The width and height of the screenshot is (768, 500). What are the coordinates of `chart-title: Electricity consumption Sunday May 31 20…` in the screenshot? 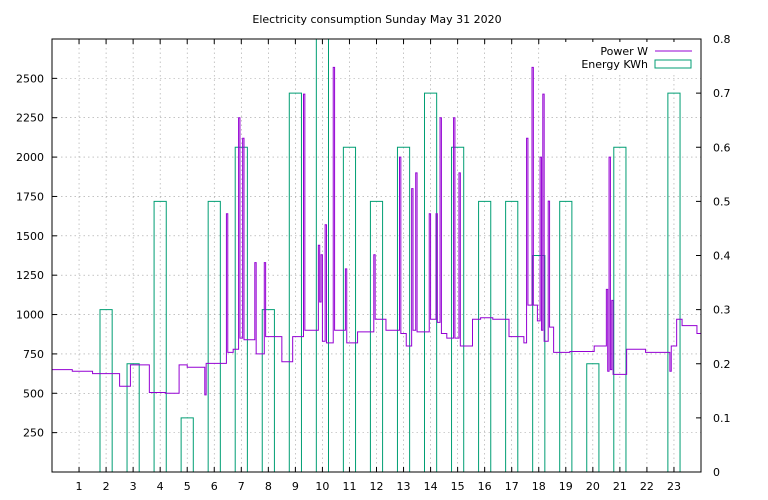 It's located at (376, 19).